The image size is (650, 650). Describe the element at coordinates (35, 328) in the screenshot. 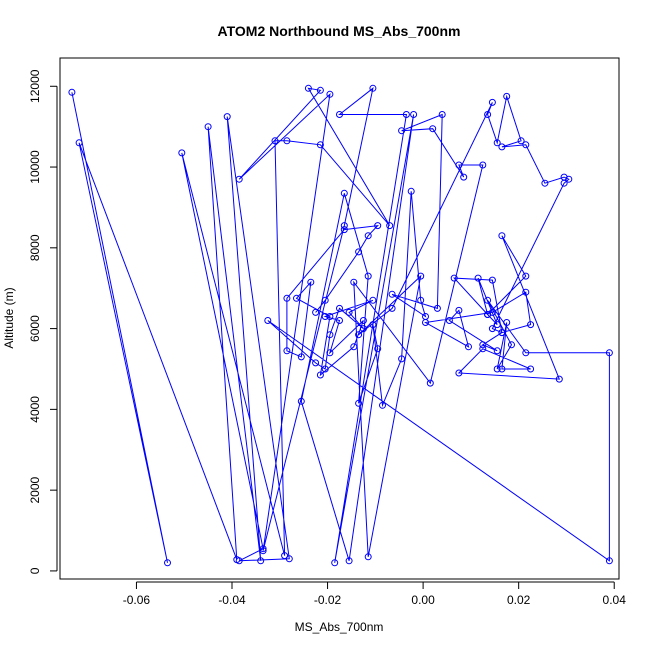

I see `y-tick-label: 6000` at that location.